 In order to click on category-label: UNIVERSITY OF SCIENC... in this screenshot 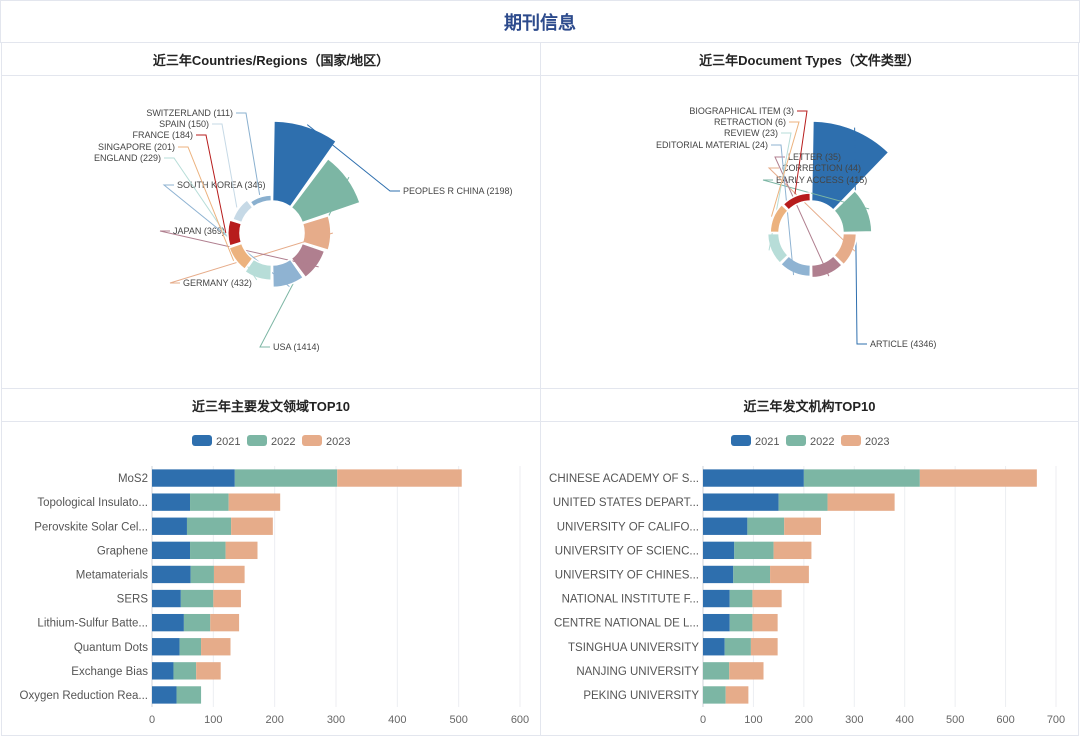, I will do `click(627, 551)`.